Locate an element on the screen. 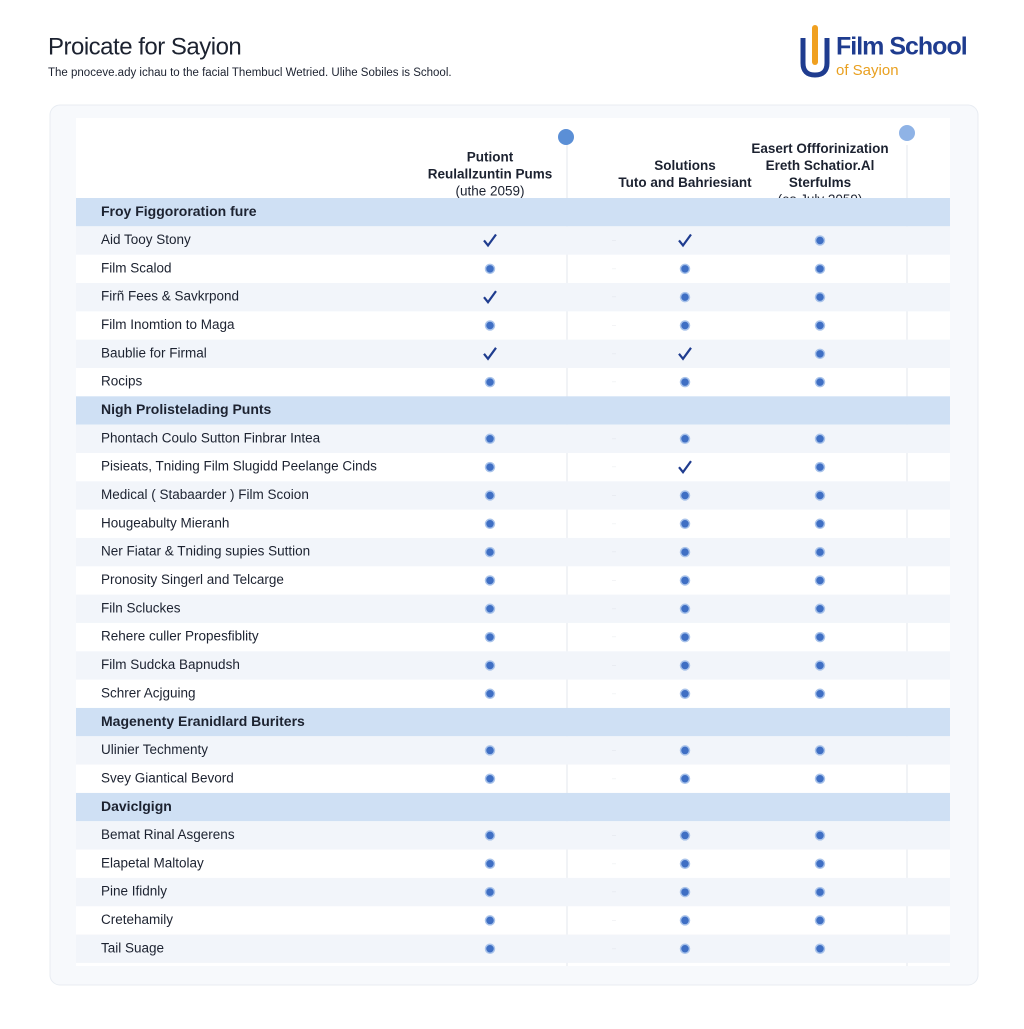 The width and height of the screenshot is (1024, 1029). row-label: Bemat Rinal Asgerens is located at coordinates (168, 834).